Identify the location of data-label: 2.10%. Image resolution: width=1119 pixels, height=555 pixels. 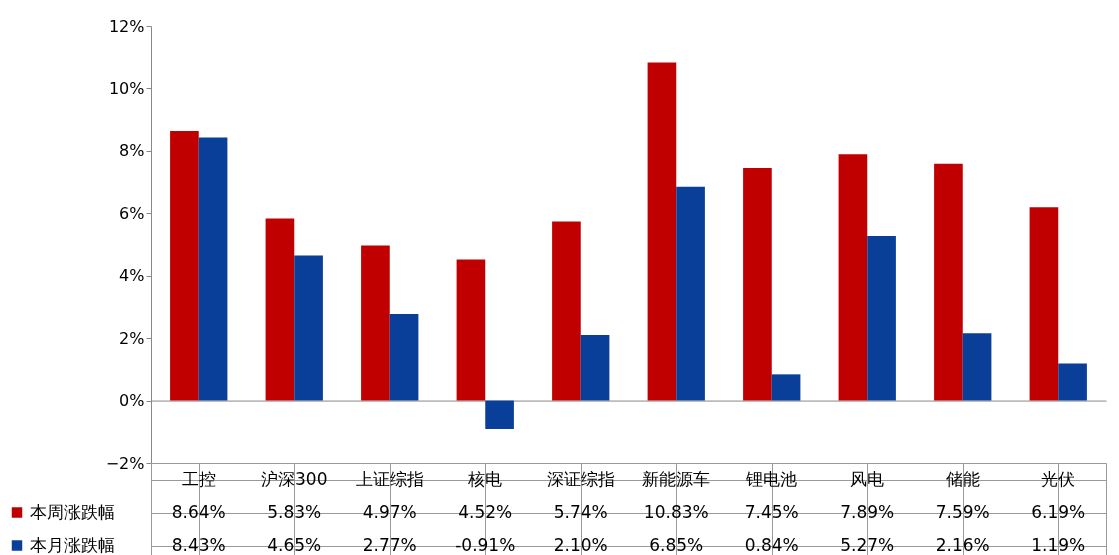
(580, 544).